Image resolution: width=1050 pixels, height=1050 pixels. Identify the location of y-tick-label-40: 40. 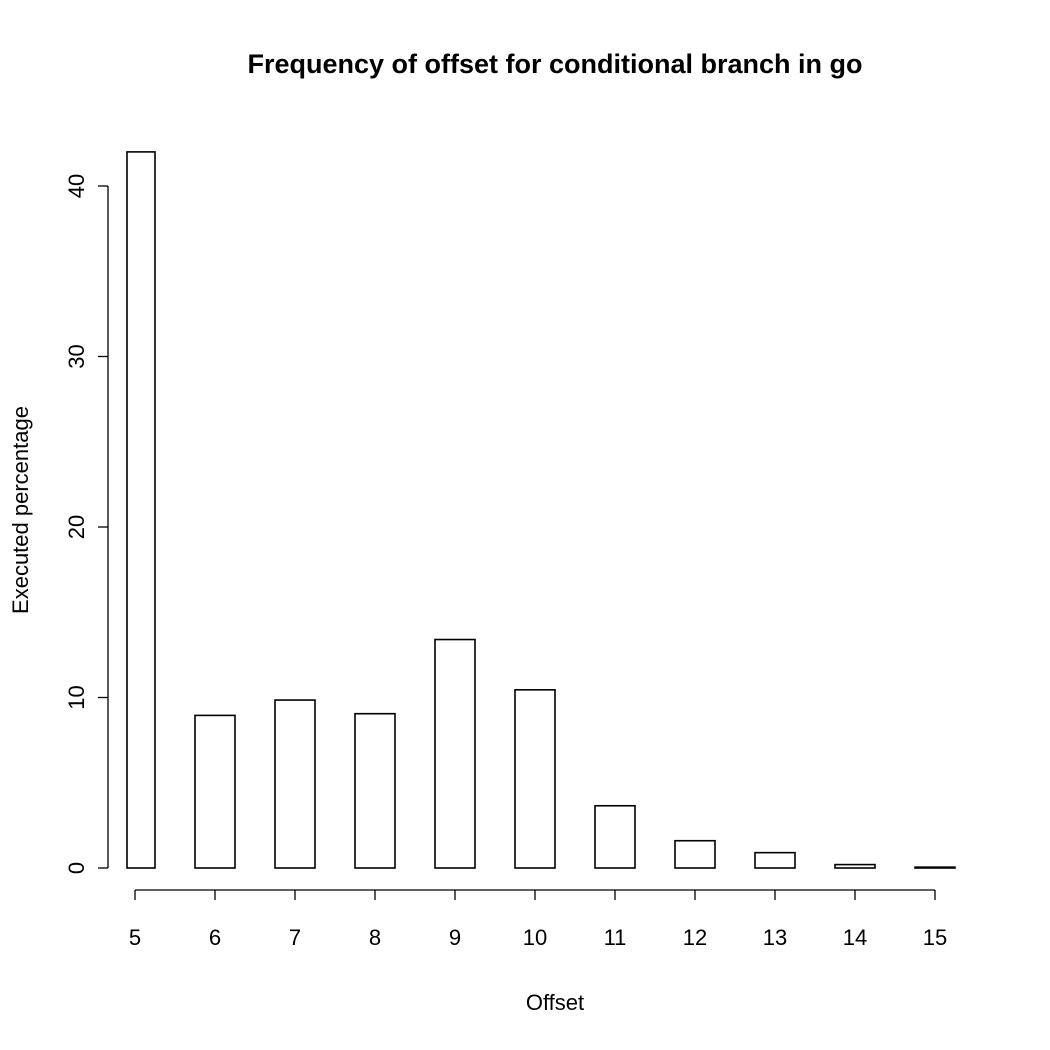
(76, 186).